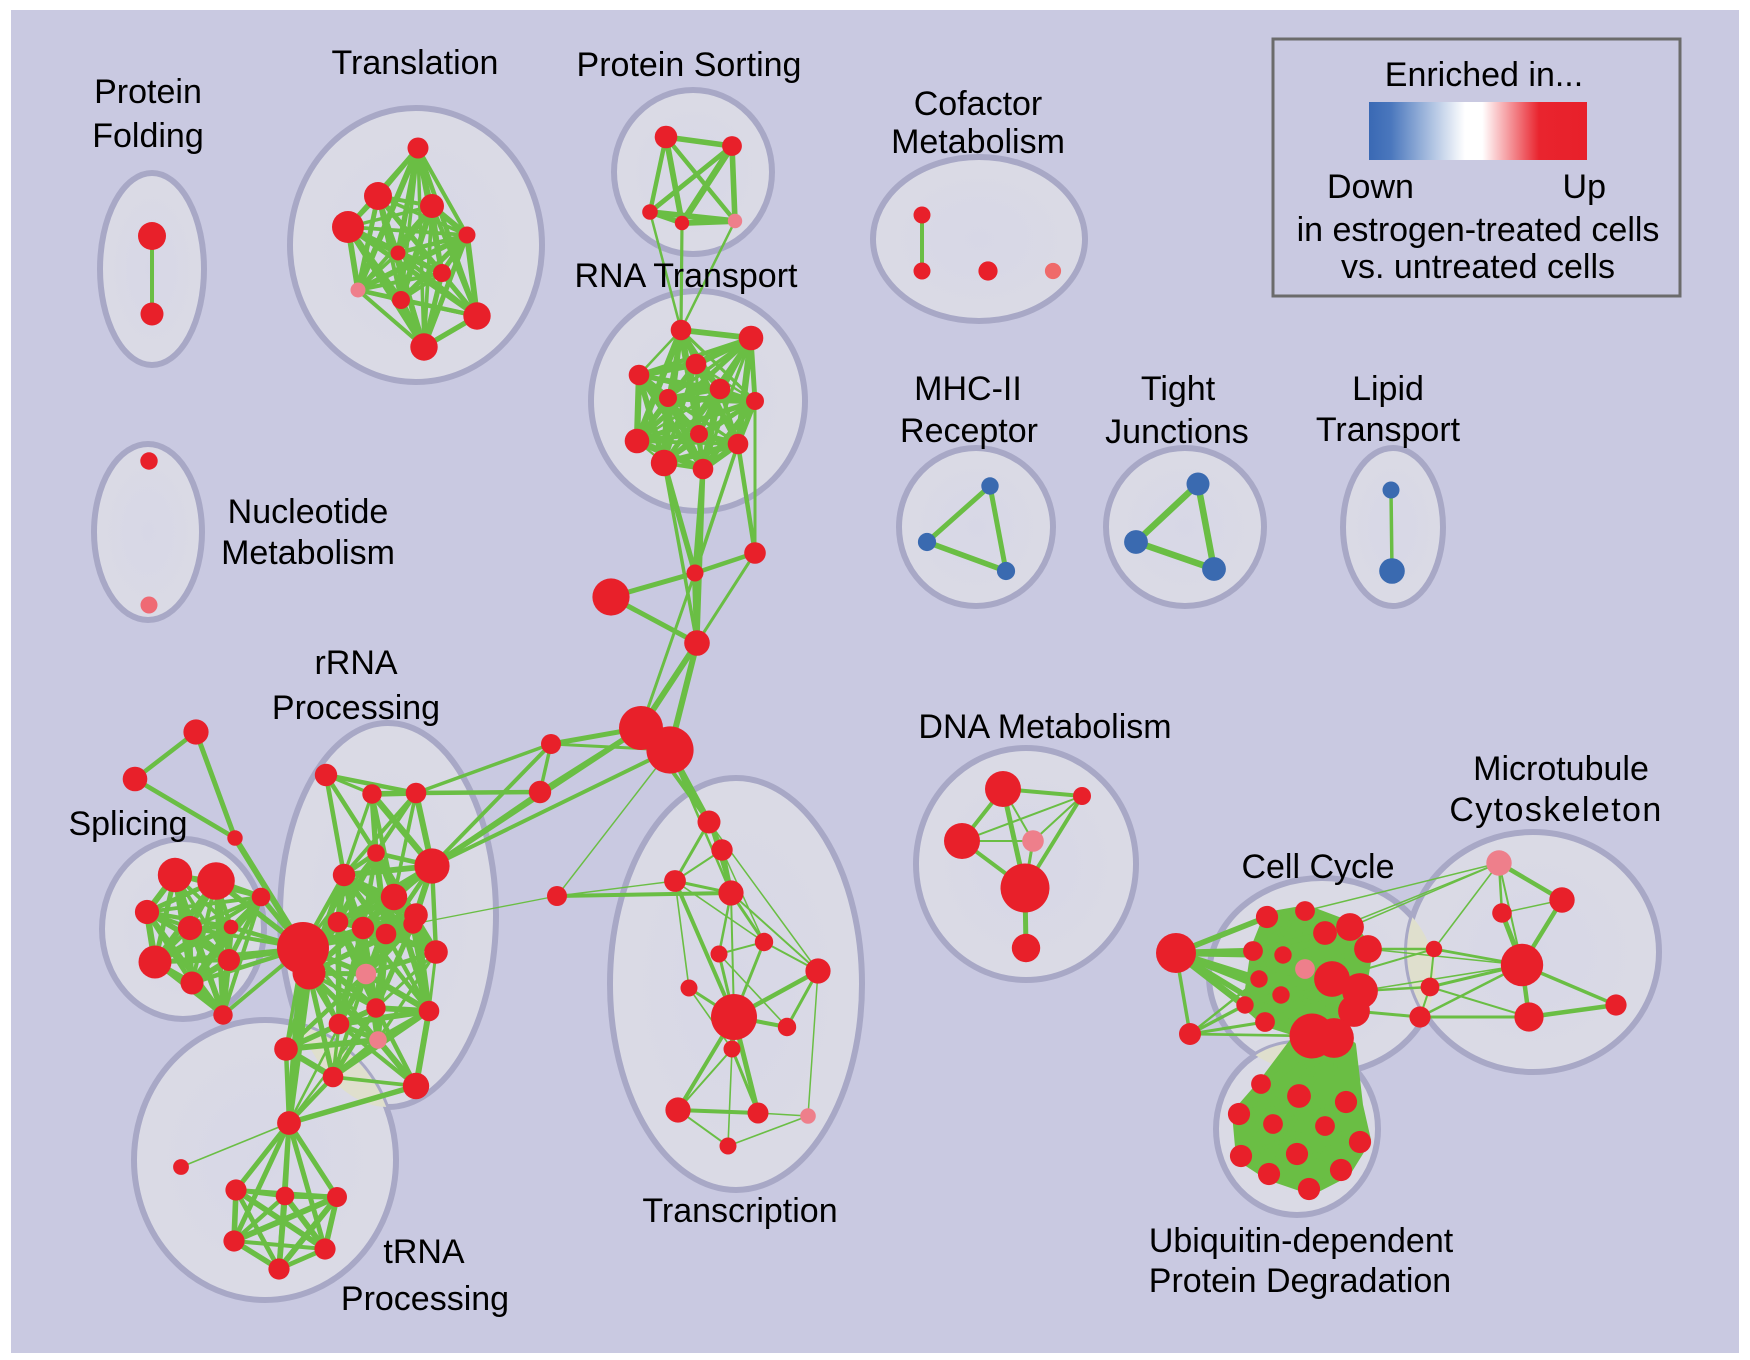 This screenshot has height=1360, width=1750. What do you see at coordinates (1478, 230) in the screenshot?
I see `svg-text: in estrogen-treated cells` at bounding box center [1478, 230].